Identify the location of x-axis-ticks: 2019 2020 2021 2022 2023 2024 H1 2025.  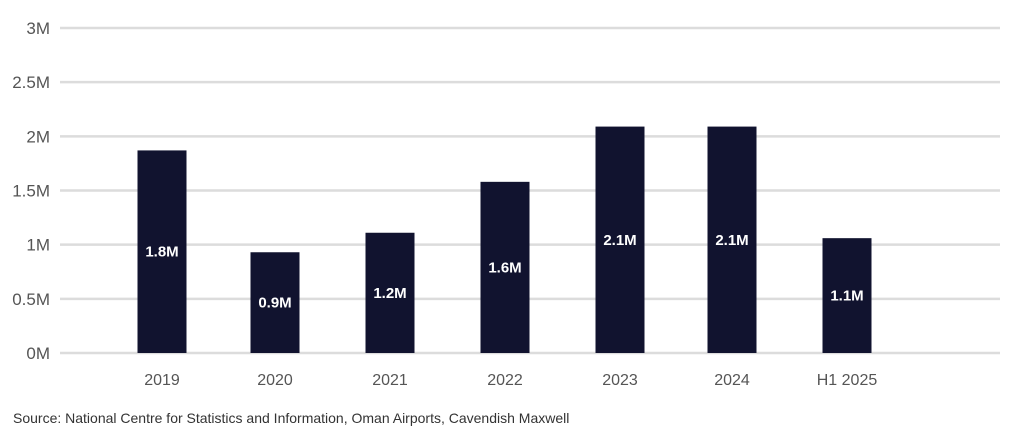
(510, 380).